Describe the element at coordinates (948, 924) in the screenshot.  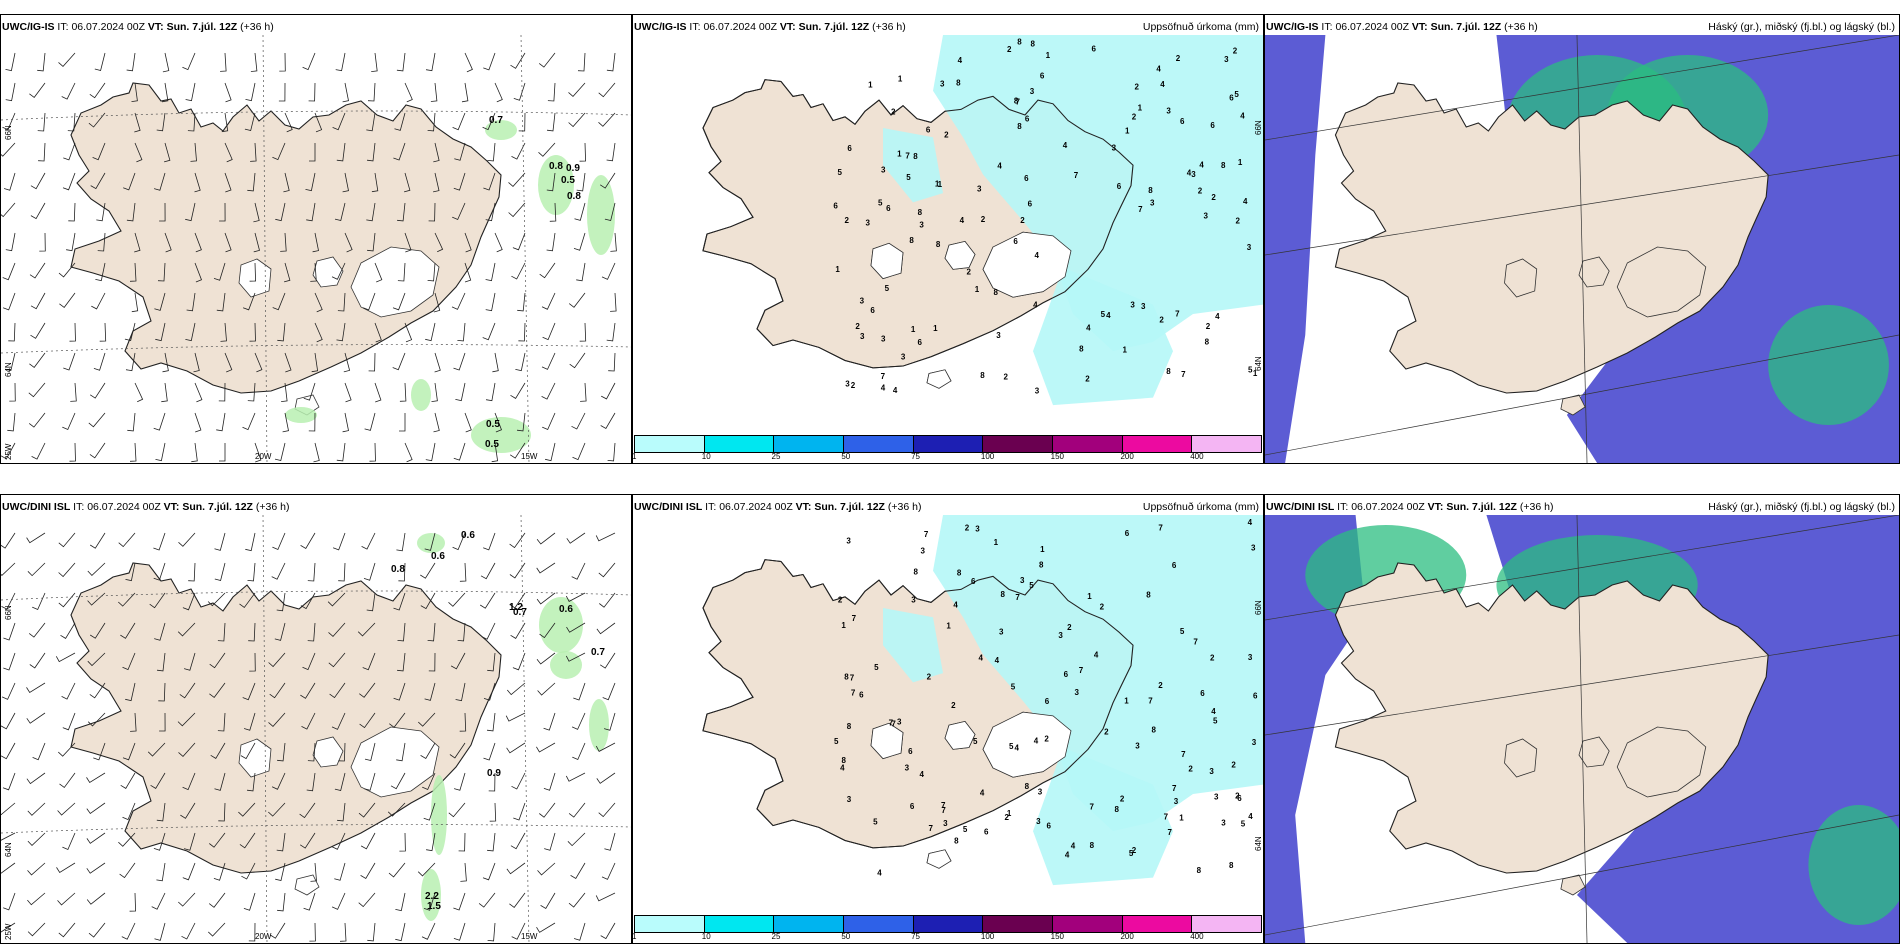
I see `colorbar-swatches` at that location.